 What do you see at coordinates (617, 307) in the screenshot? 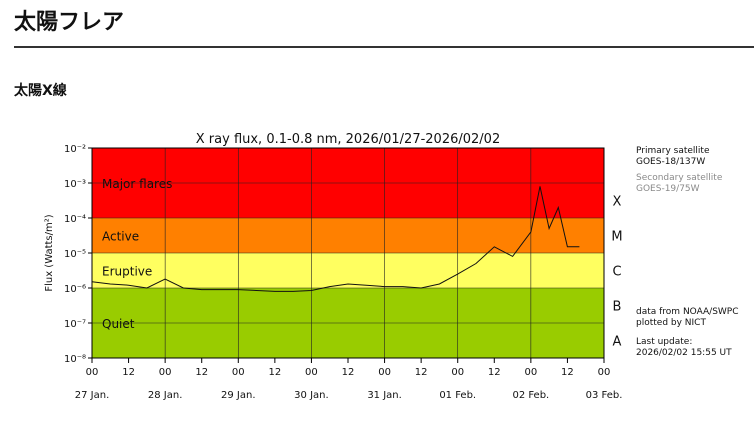
I see `flare-class-label: B` at bounding box center [617, 307].